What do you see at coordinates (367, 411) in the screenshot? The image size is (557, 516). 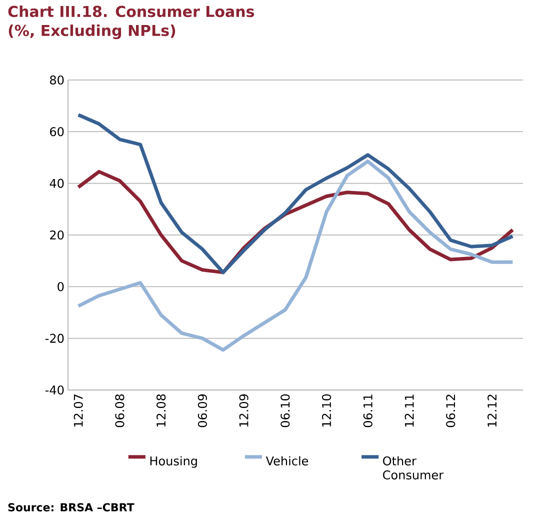 I see `x-tick-label: 06.11` at bounding box center [367, 411].